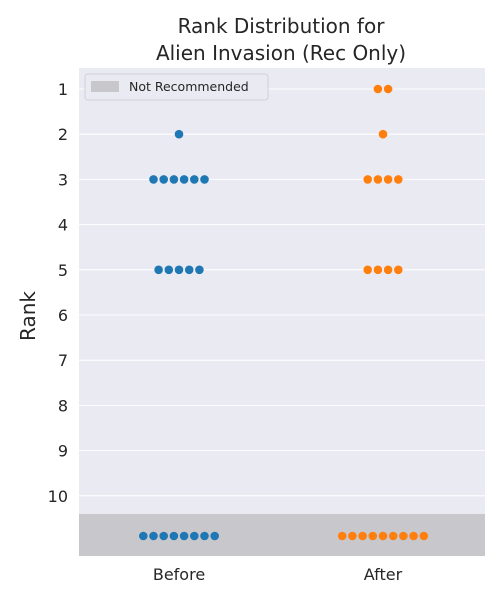 This screenshot has width=500, height=600. I want to click on legend: Not Recommended, so click(176, 87).